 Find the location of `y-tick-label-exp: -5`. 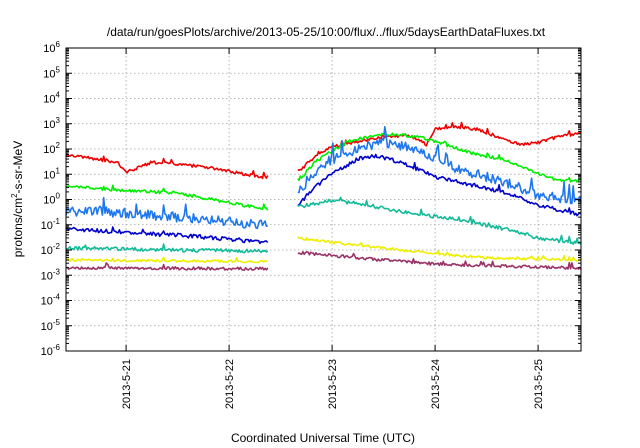

y-tick-label-exp: -5 is located at coordinates (57, 322).